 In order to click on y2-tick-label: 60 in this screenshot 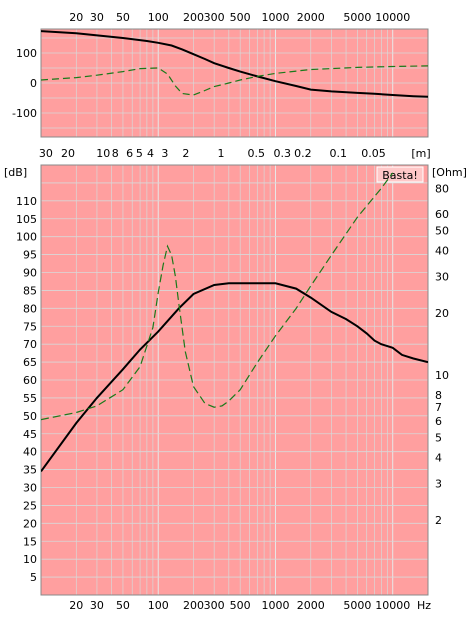, I will do `click(442, 214)`.